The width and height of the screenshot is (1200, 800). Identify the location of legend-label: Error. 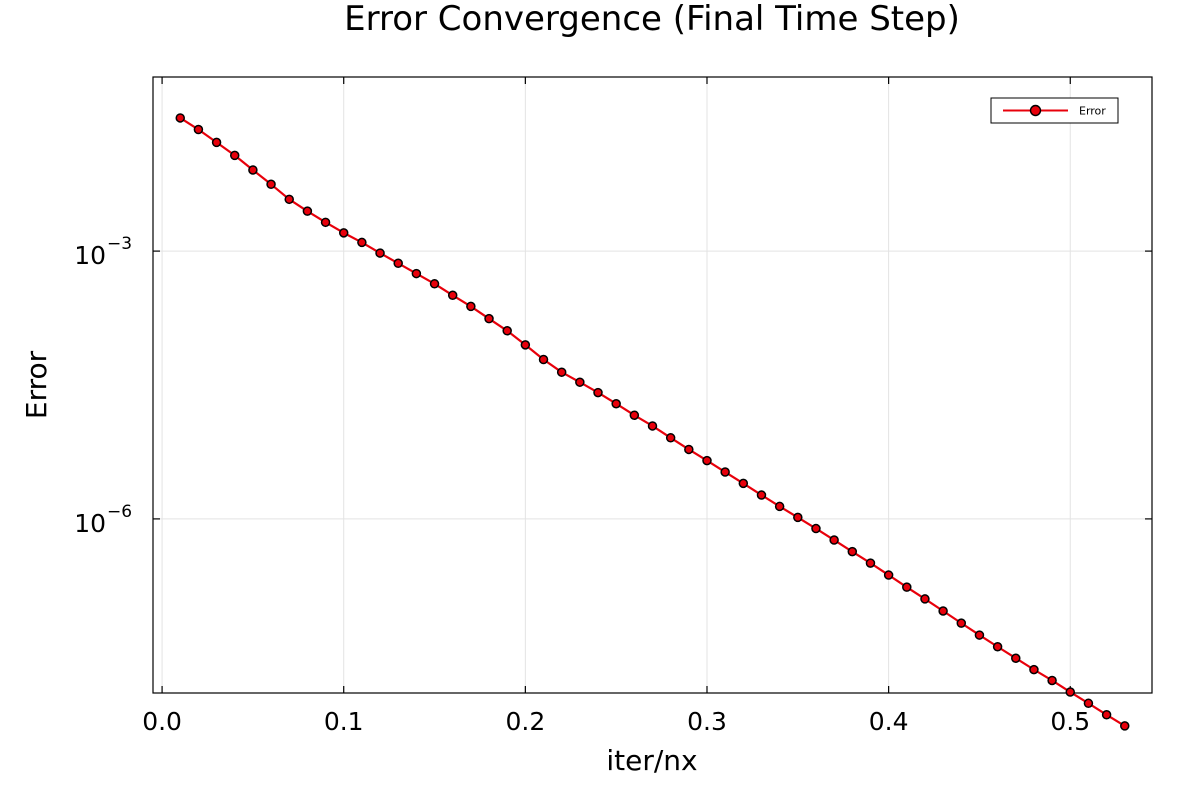
(1092, 111).